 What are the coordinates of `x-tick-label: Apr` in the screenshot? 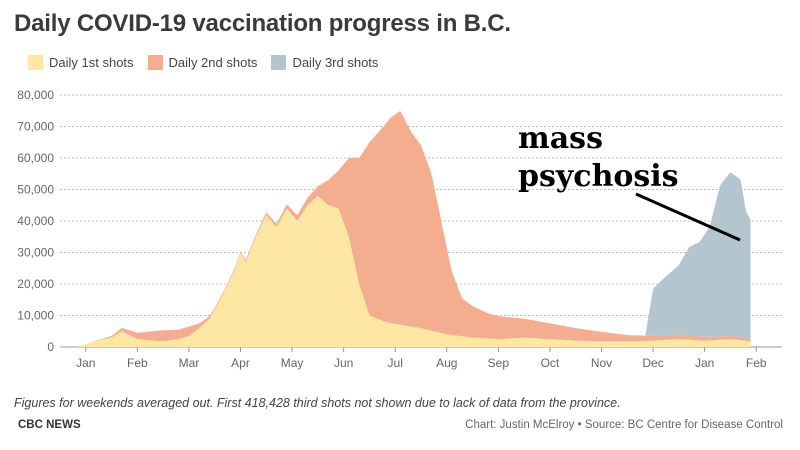 It's located at (240, 363).